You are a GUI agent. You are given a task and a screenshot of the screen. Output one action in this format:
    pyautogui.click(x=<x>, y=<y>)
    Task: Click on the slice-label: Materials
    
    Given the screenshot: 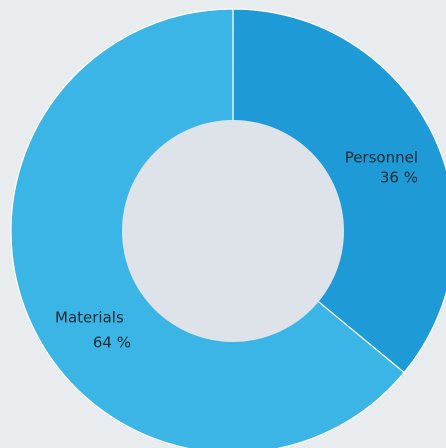 What is the action you would take?
    pyautogui.click(x=89, y=318)
    